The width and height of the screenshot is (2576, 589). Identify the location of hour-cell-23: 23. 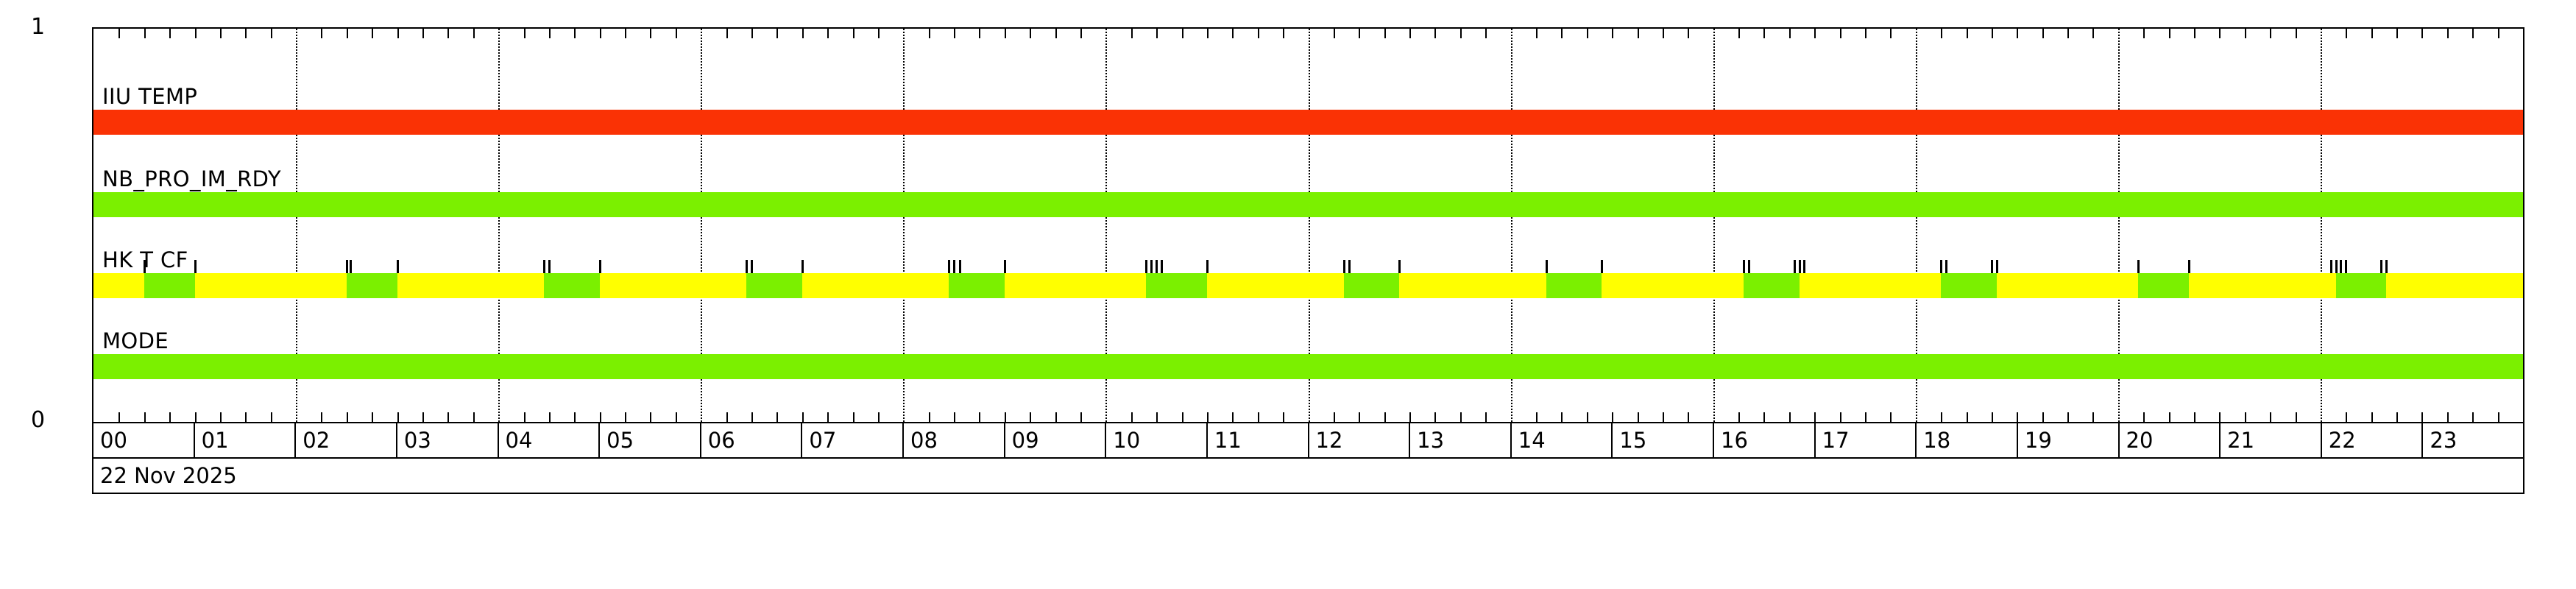
(2444, 440).